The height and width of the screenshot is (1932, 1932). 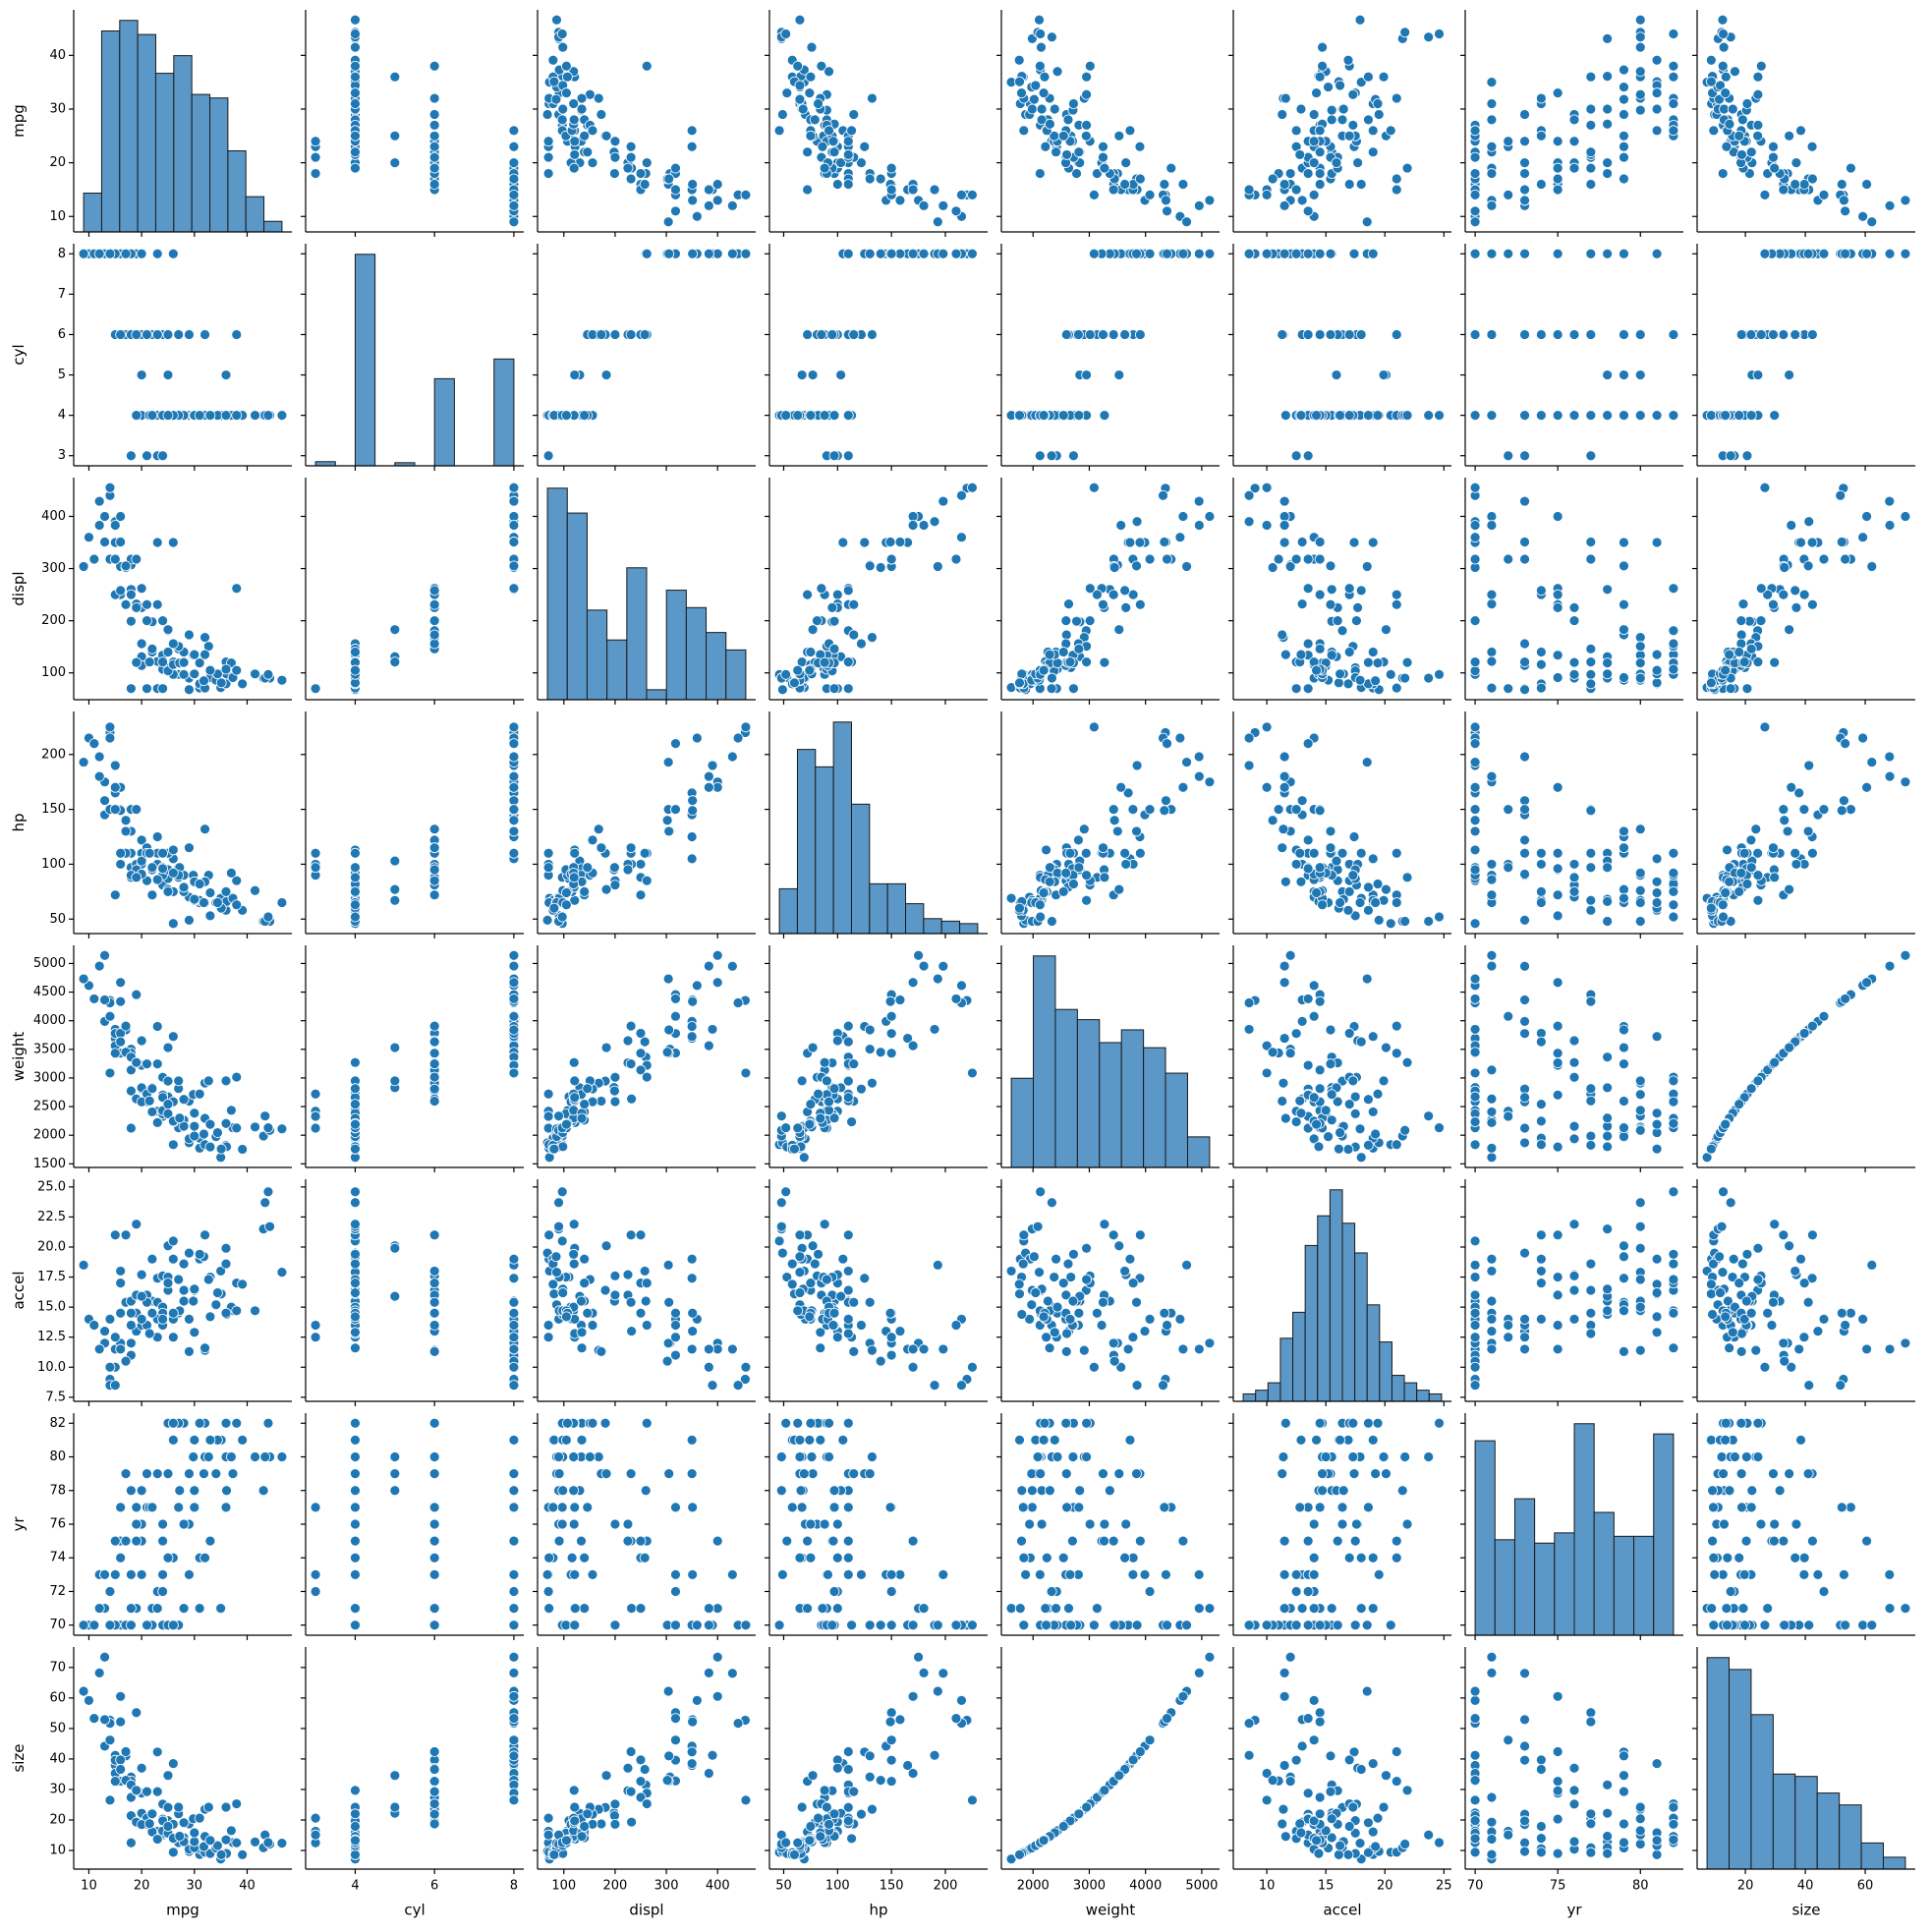 I want to click on y-tick-label: 2000, so click(x=49, y=1135).